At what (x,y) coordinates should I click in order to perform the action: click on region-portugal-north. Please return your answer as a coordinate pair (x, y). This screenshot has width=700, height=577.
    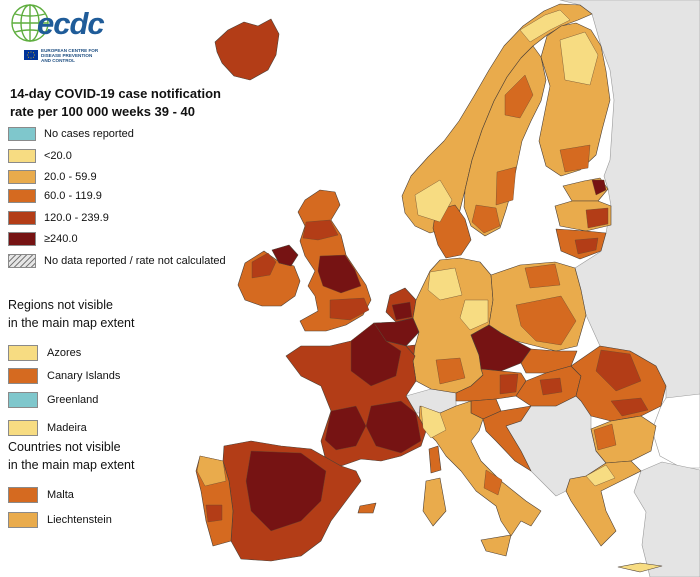
    Looking at the image, I should click on (211, 471).